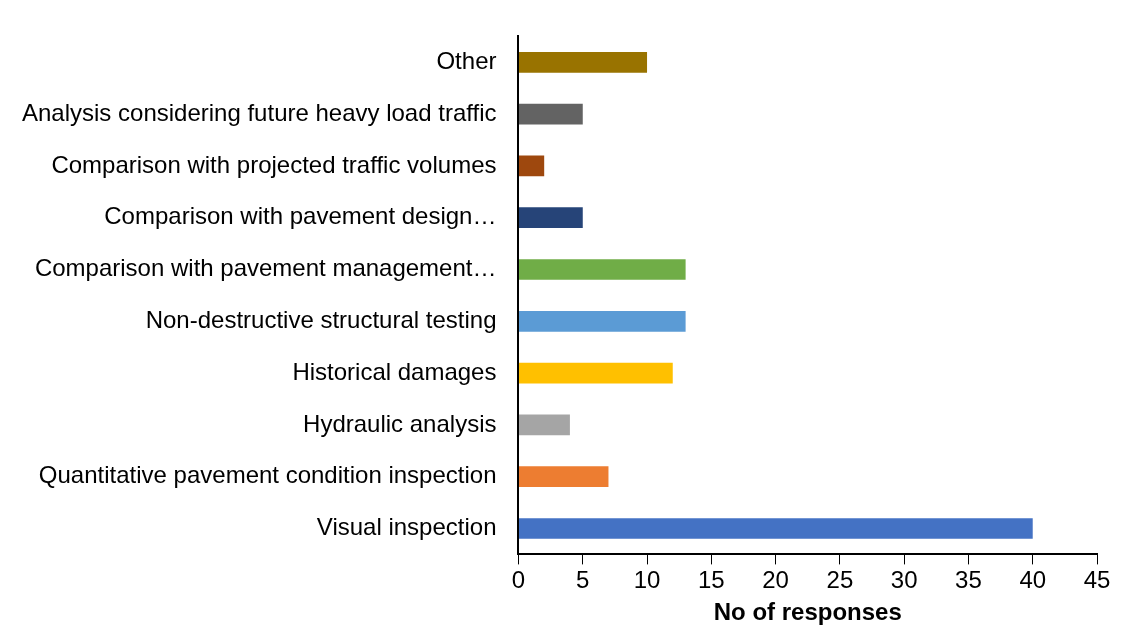 The height and width of the screenshot is (636, 1125). Describe the element at coordinates (259, 112) in the screenshot. I see `y-tick-label: Analysis considering future heavy load traffic` at that location.